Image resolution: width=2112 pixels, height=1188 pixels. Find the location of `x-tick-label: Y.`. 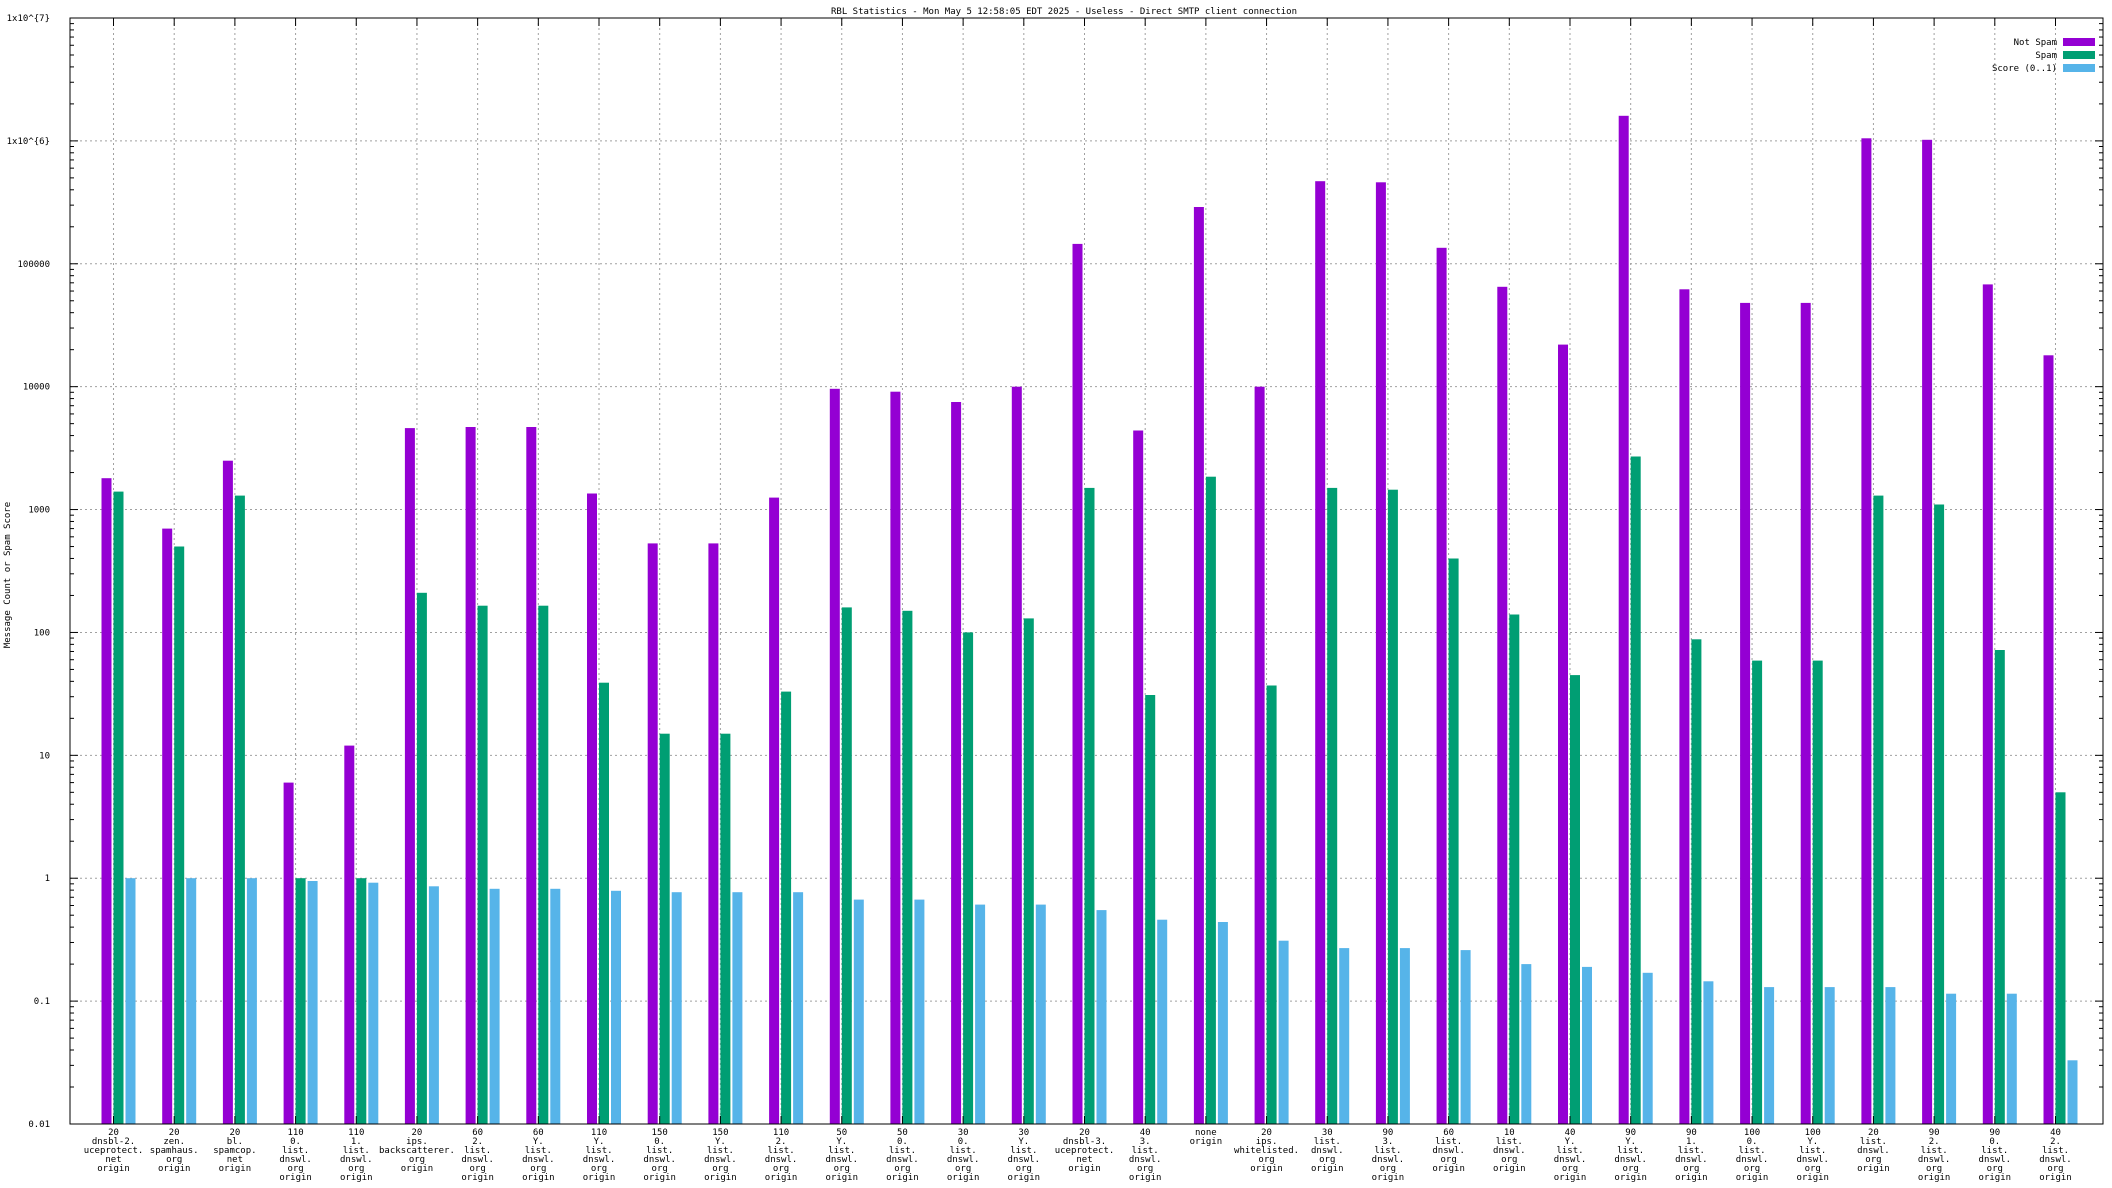

x-tick-label: Y. is located at coordinates (720, 1142).